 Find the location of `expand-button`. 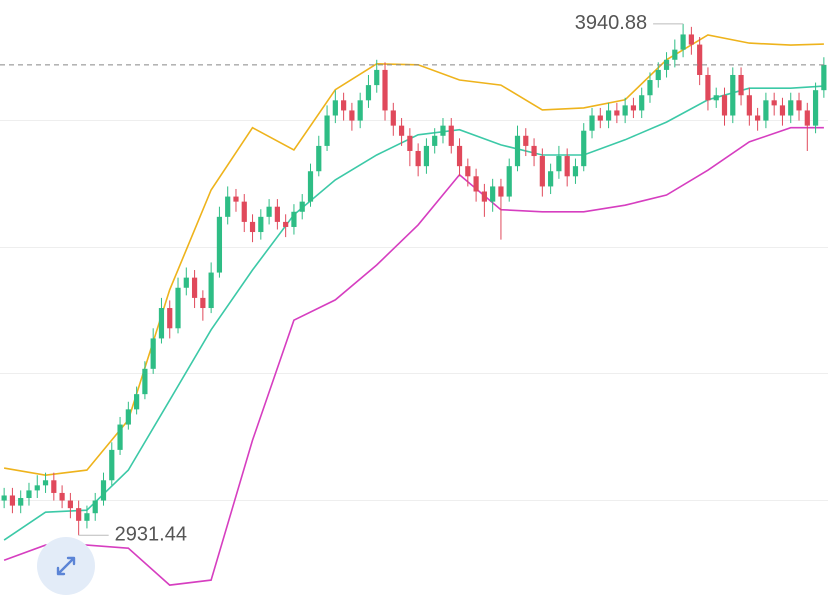

expand-button is located at coordinates (66, 566).